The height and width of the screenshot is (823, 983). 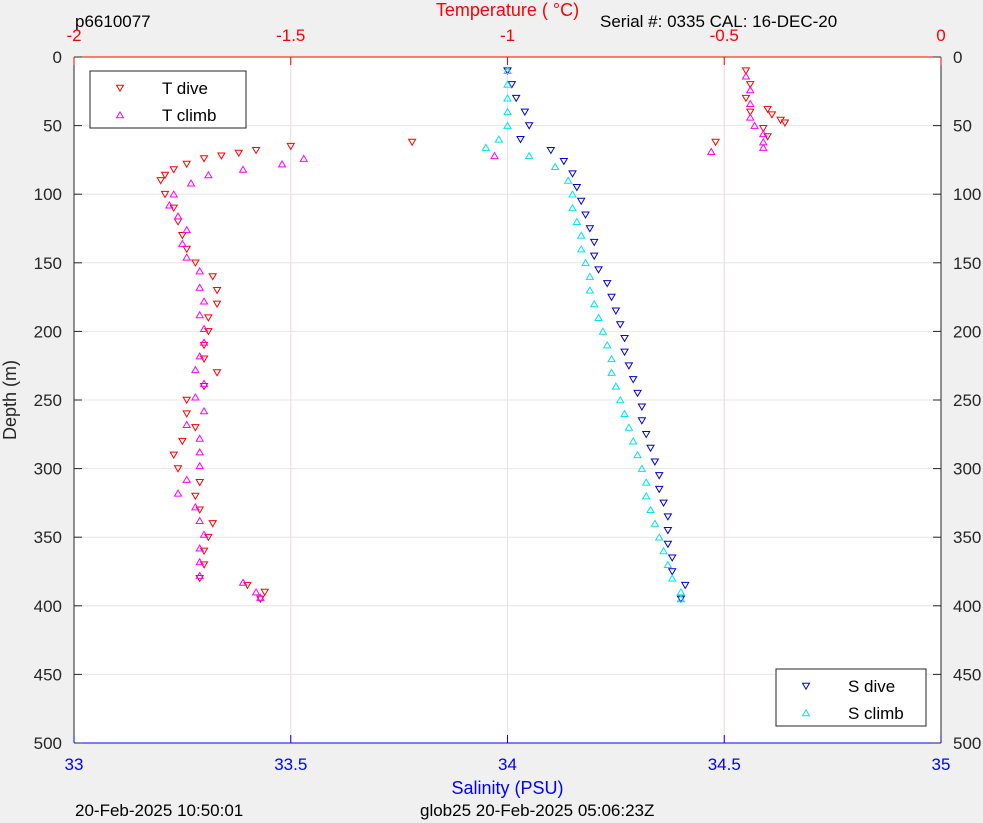 What do you see at coordinates (967, 743) in the screenshot?
I see `depth-tick-label-right: 500` at bounding box center [967, 743].